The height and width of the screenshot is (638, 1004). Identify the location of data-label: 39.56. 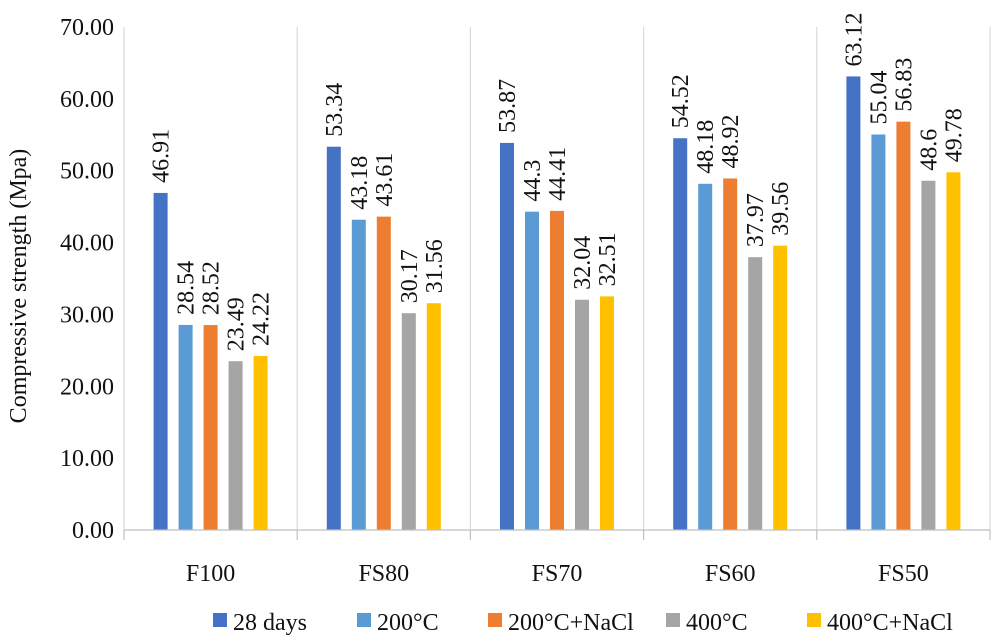
(781, 209).